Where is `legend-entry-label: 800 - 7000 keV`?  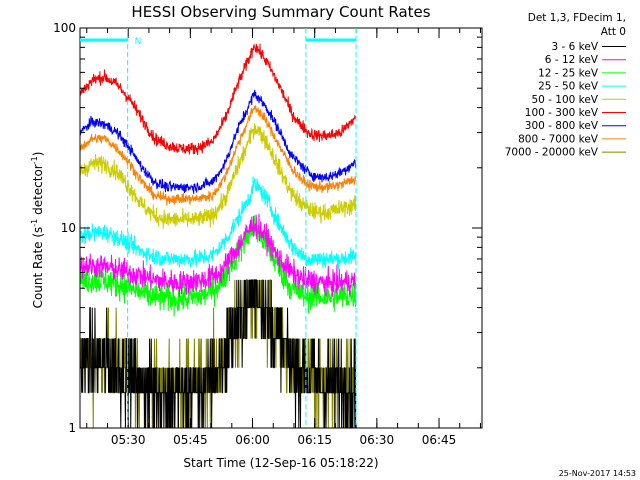
legend-entry-label: 800 - 7000 keV is located at coordinates (558, 139).